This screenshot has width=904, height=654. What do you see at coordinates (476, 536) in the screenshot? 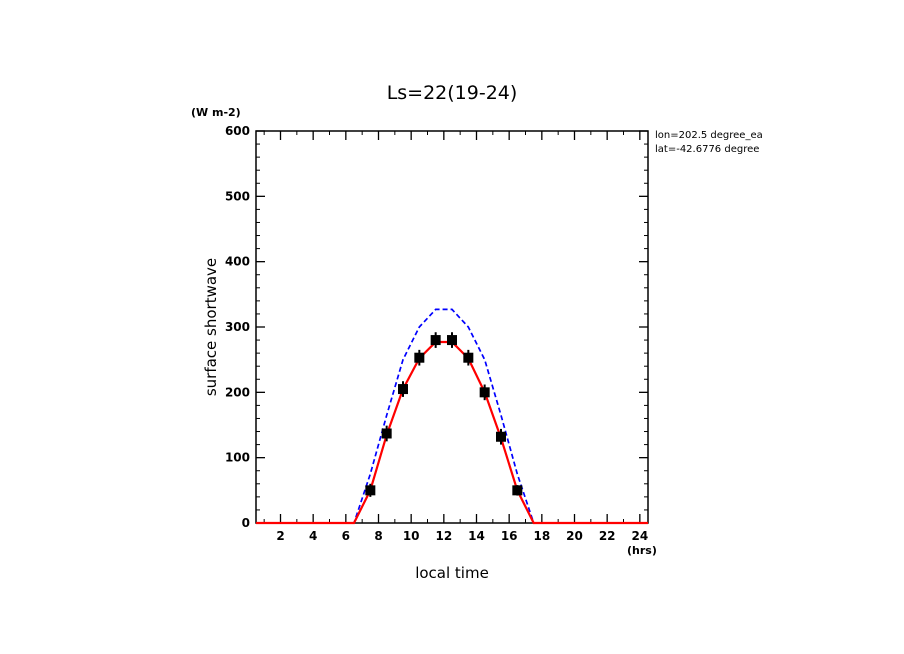
I see `x-tick-label: 14` at bounding box center [476, 536].